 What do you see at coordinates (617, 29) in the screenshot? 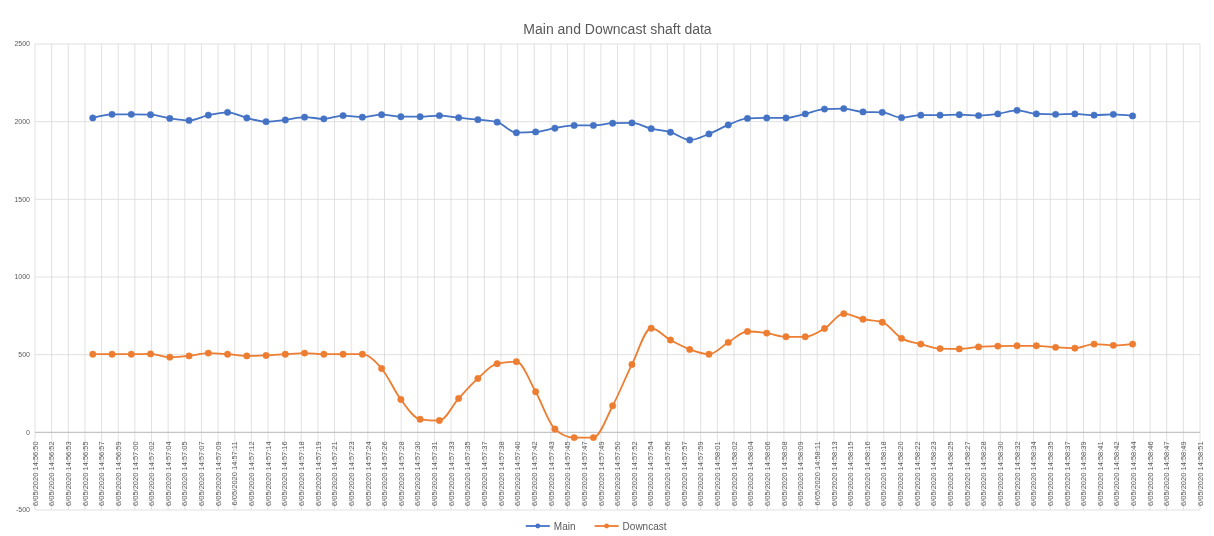
I see `chart-title: Main and Downcast shaft data` at bounding box center [617, 29].